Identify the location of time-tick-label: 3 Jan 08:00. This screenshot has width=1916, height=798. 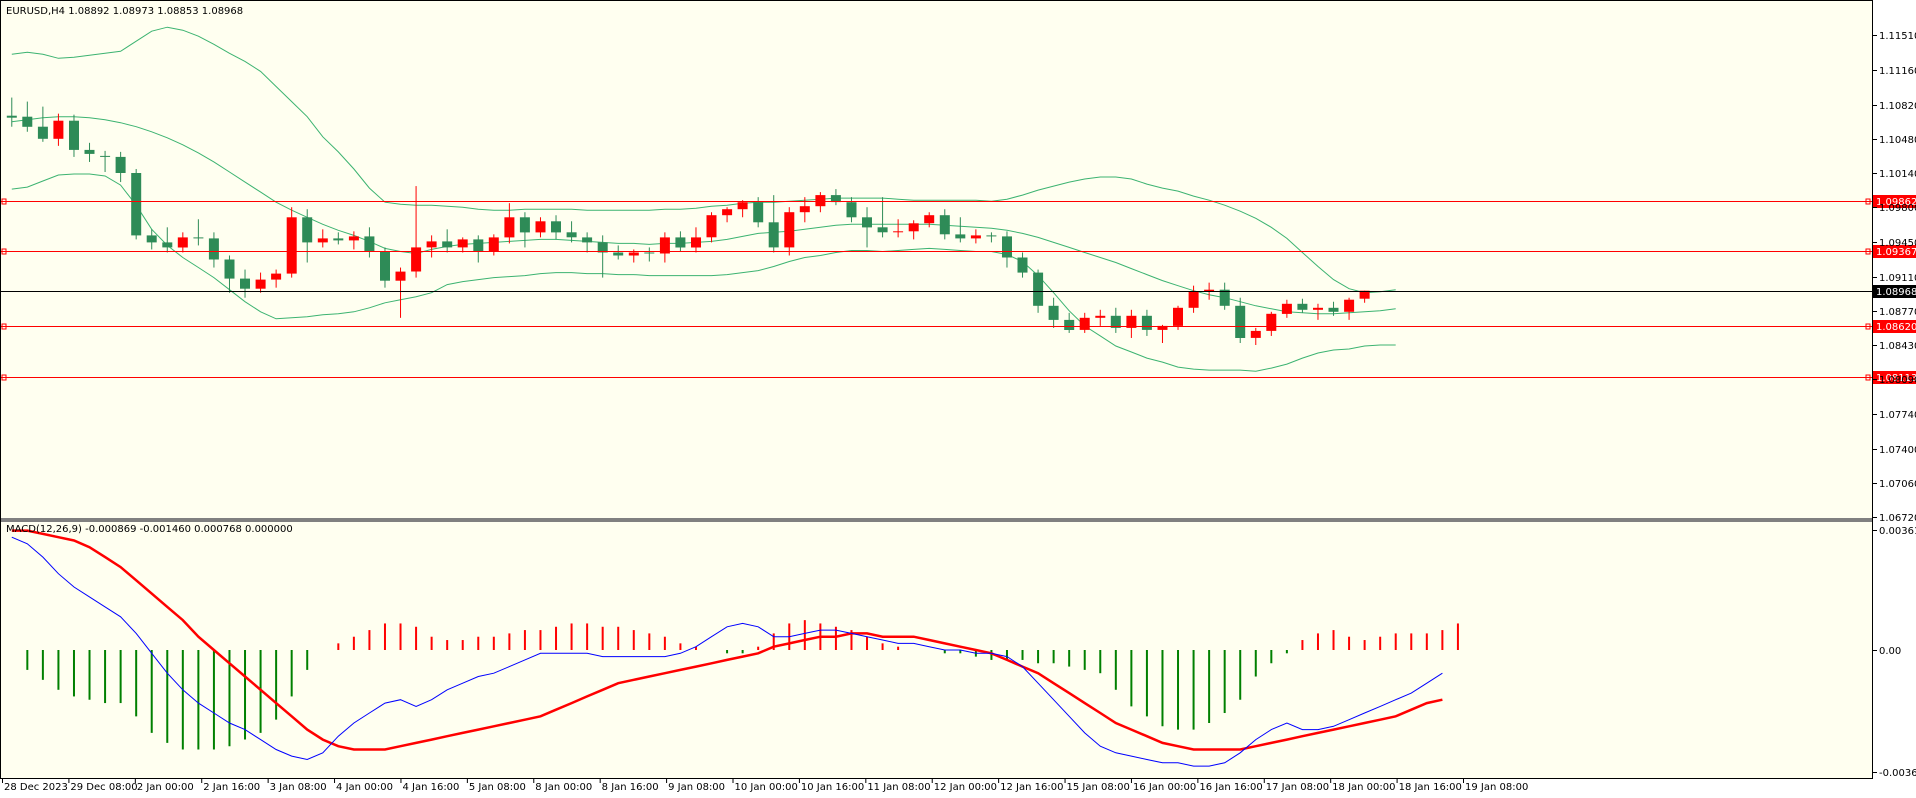
(298, 787).